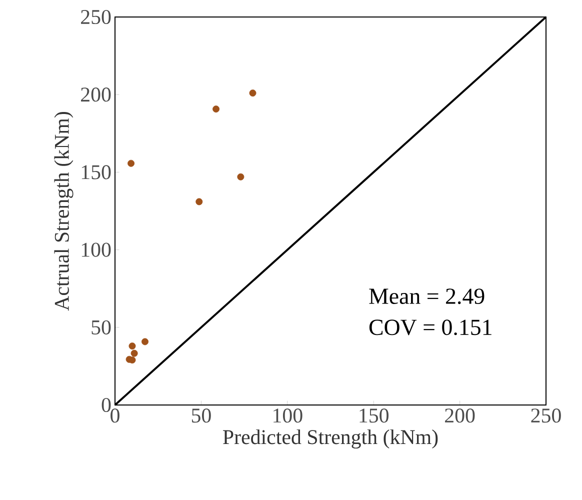 The height and width of the screenshot is (500, 582). Describe the element at coordinates (374, 415) in the screenshot. I see `x-tick-label: 150` at that location.